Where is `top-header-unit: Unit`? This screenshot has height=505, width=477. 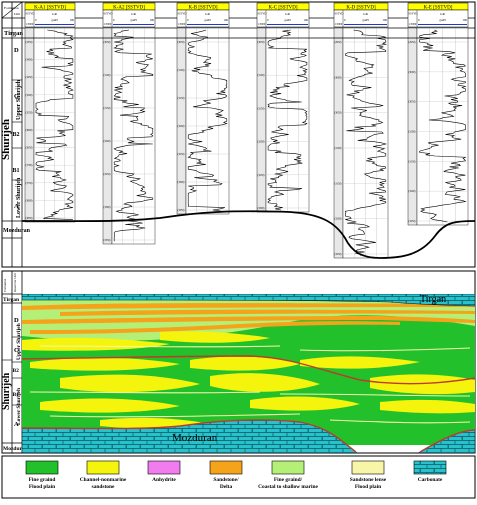
top-header-unit: Unit is located at coordinates (17, 14).